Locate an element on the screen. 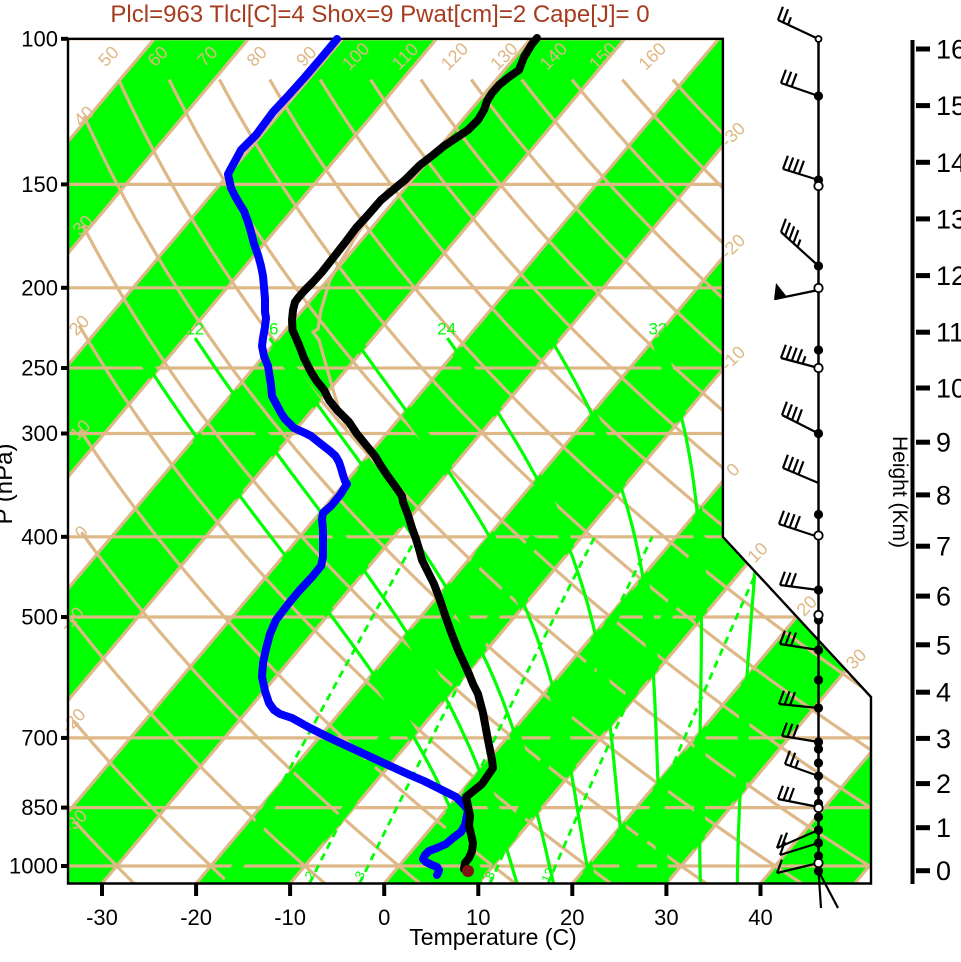 The width and height of the screenshot is (961, 962). svg-text: 28 is located at coordinates (550, 329).